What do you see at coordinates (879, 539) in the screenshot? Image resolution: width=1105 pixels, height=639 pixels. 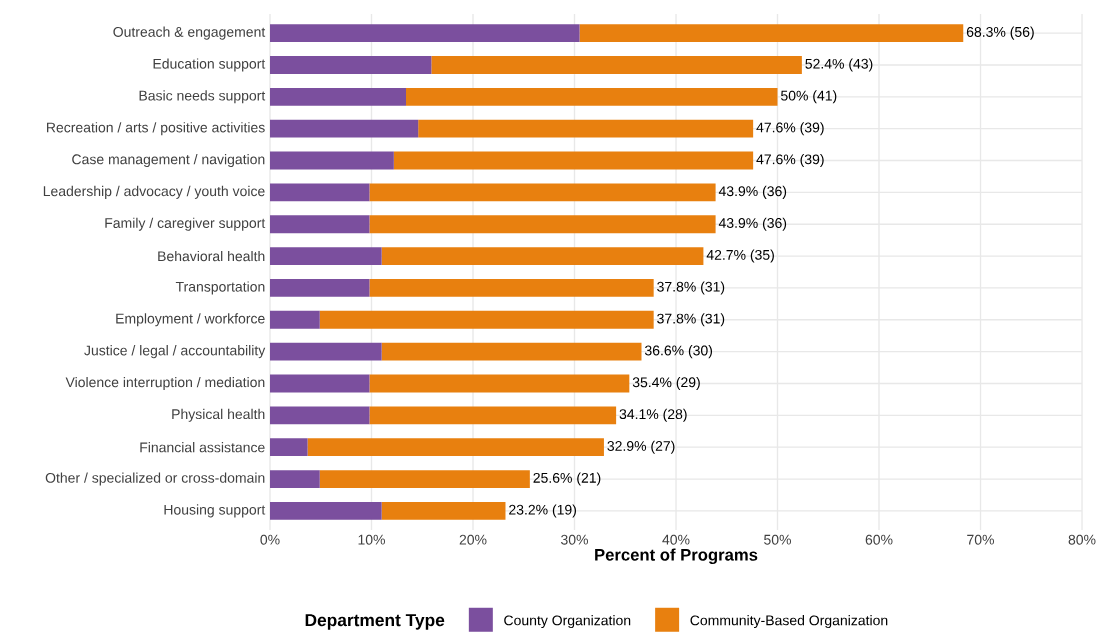 I see `x-tick-label: 60%` at bounding box center [879, 539].